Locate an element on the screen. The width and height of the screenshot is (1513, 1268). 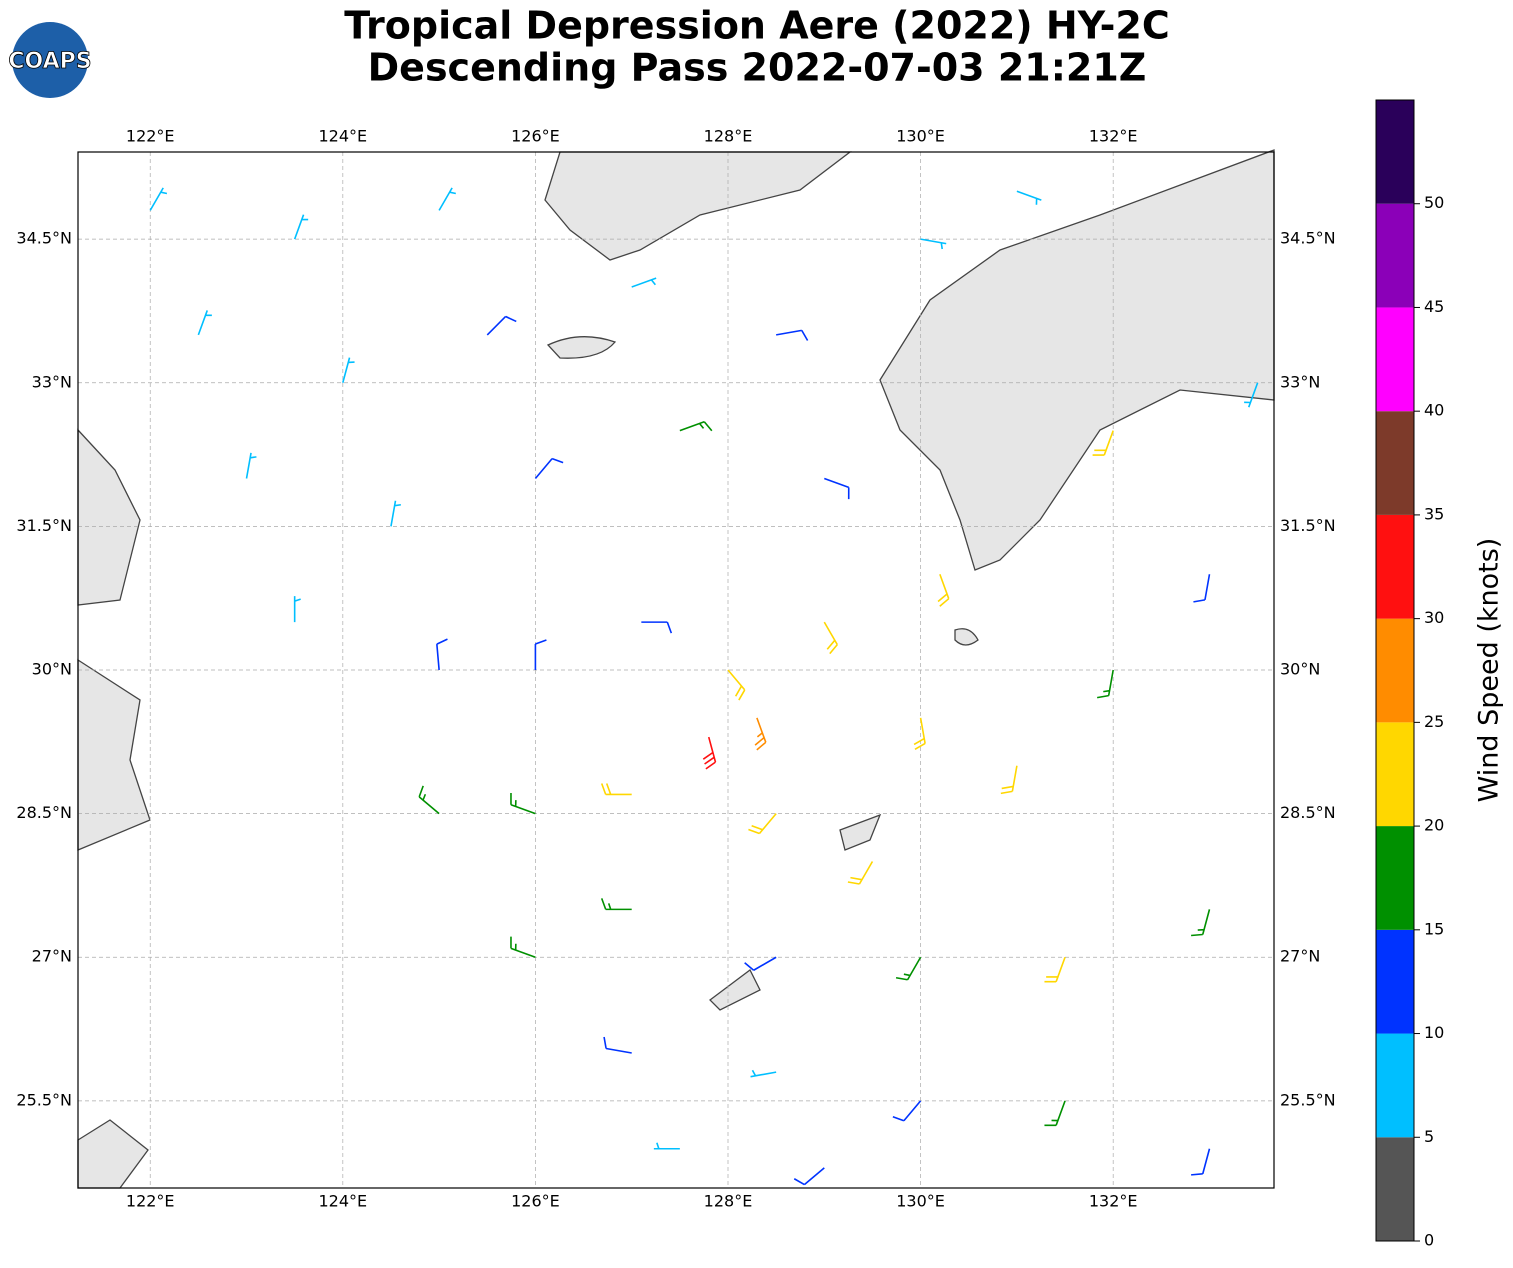
logo-globe is located at coordinates (50, 60).